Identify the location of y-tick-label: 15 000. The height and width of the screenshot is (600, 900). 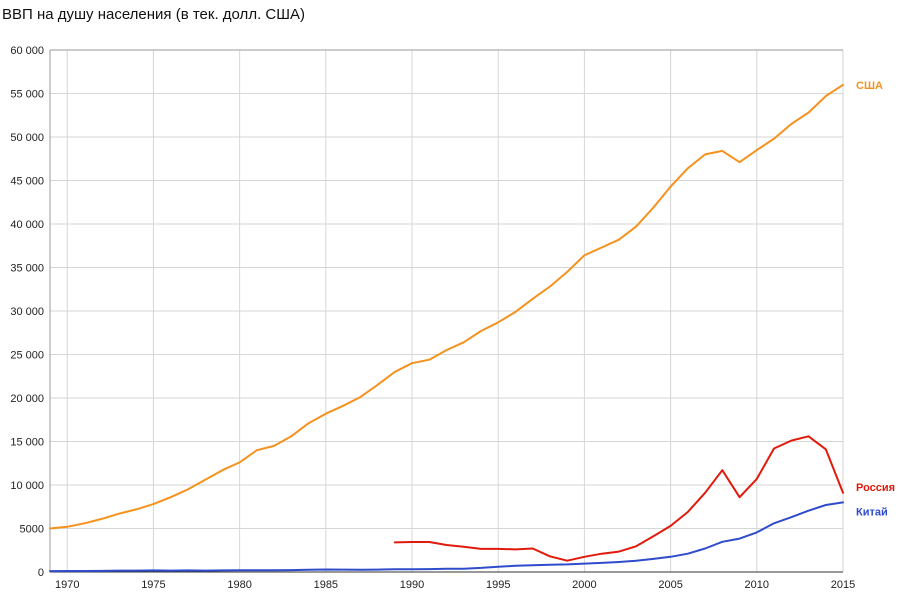
(27, 443).